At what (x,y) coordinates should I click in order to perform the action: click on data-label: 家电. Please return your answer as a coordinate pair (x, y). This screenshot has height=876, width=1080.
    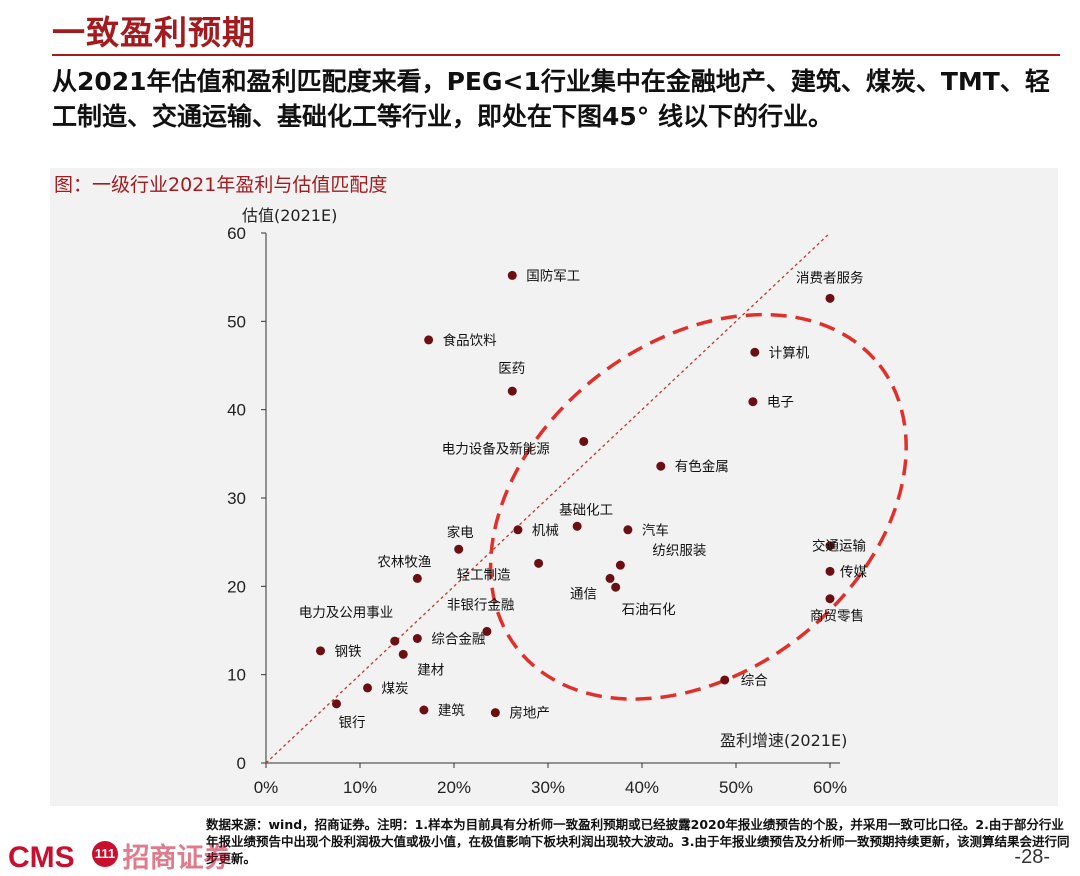
    Looking at the image, I should click on (460, 532).